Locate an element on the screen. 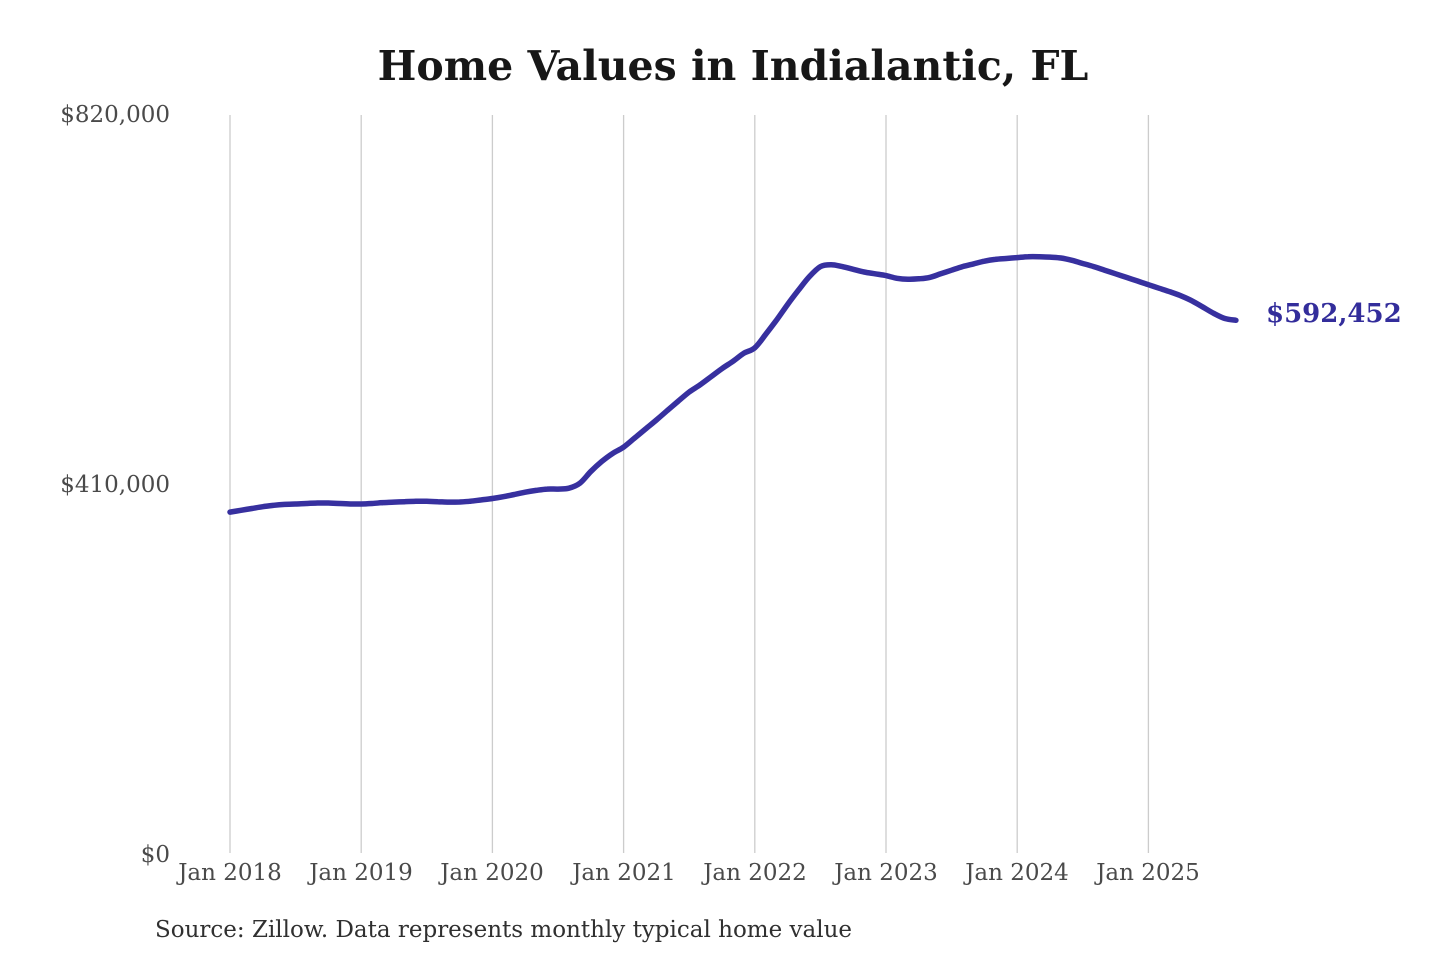  x-axis-tick-jan-2020: Jan 2020 is located at coordinates (492, 873).